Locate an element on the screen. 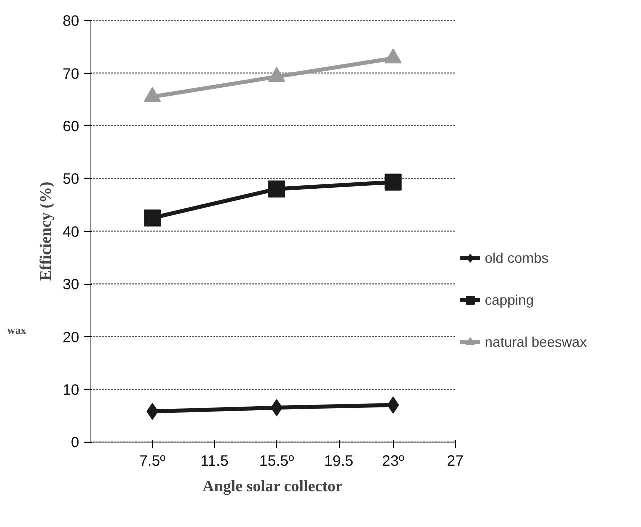 The image size is (641, 527). y-axis-title: Efficiency (%) is located at coordinates (46, 232).